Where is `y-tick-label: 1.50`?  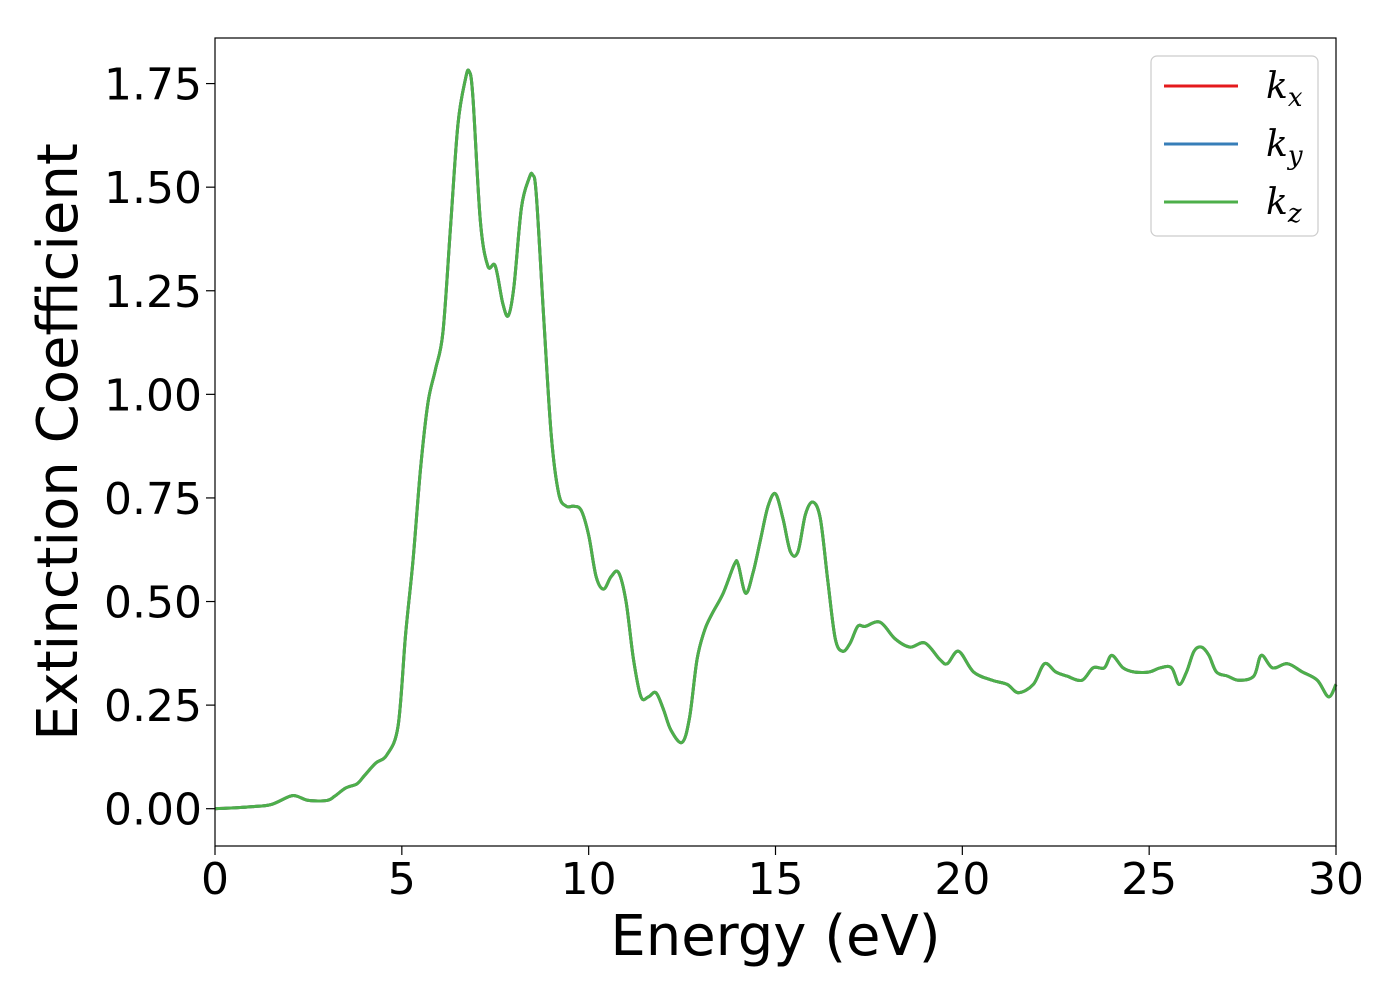
y-tick-label: 1.50 is located at coordinates (153, 188).